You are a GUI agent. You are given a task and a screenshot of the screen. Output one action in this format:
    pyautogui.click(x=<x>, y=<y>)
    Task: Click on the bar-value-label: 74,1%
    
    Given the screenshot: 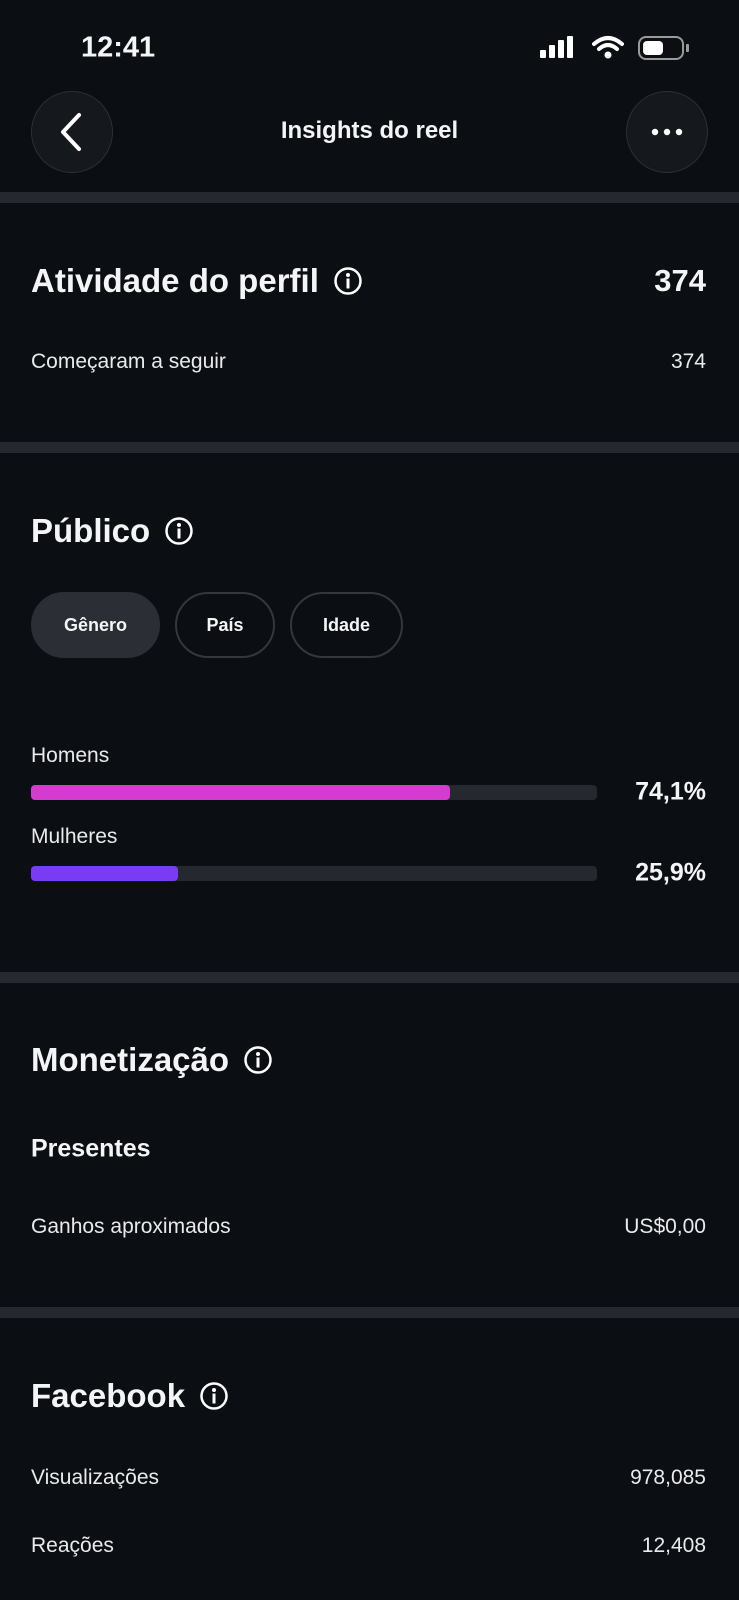 What is the action you would take?
    pyautogui.click(x=670, y=791)
    